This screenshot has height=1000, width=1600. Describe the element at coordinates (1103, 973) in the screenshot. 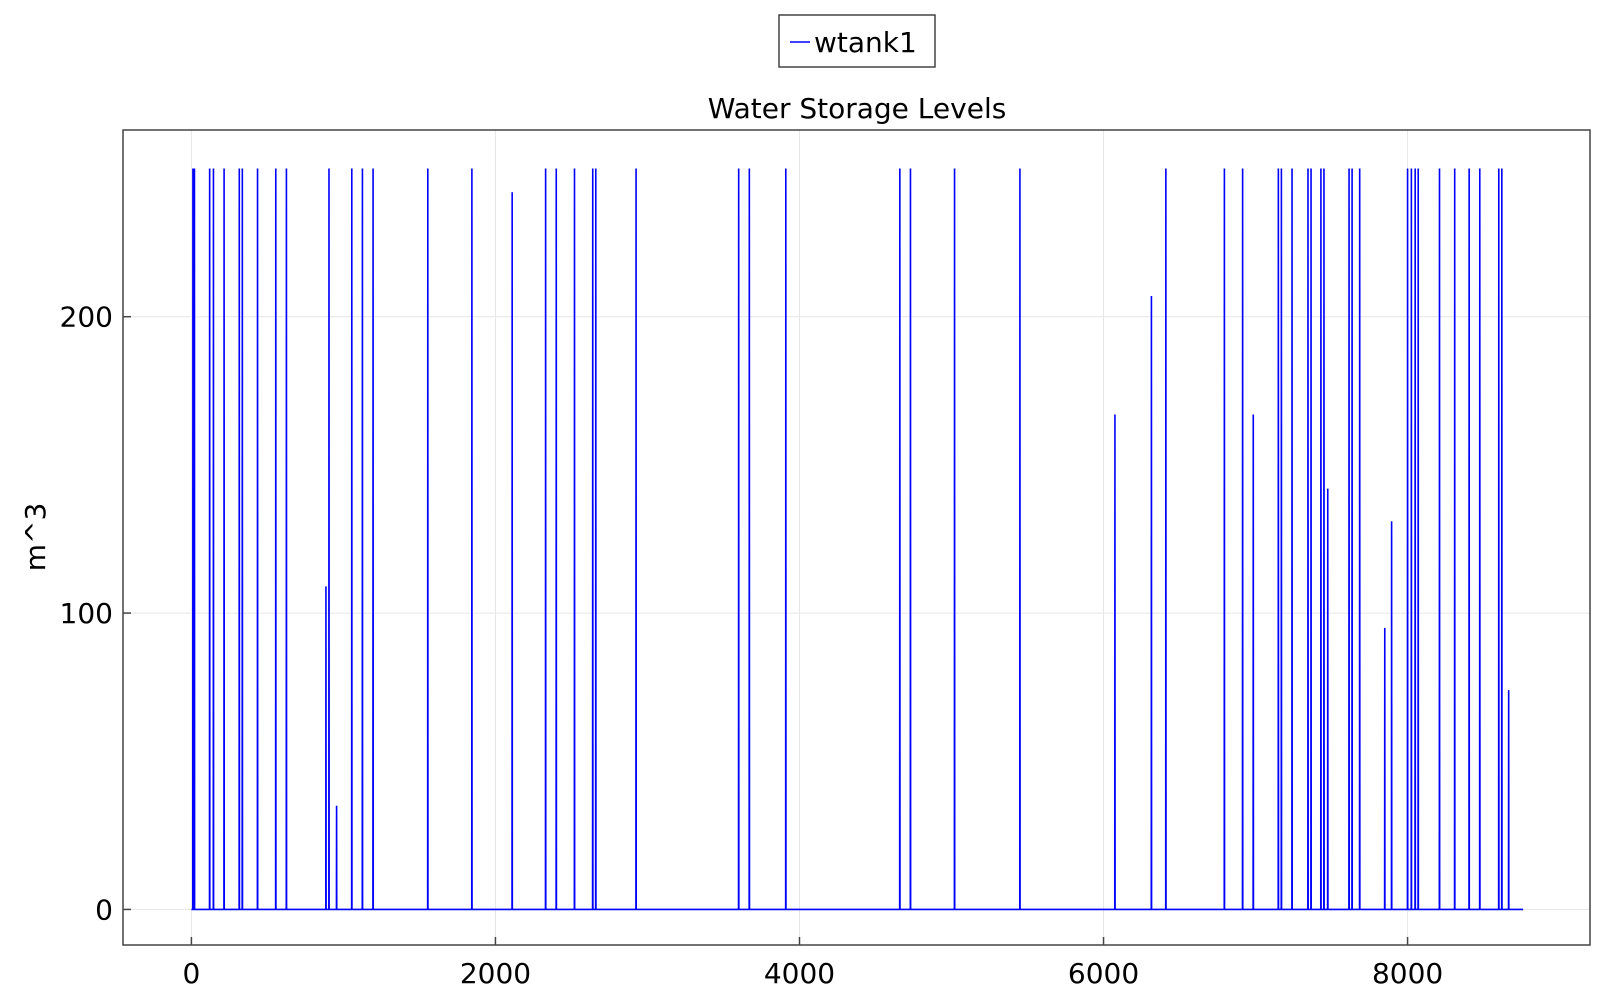

I see `x-tick-label: 6000` at that location.